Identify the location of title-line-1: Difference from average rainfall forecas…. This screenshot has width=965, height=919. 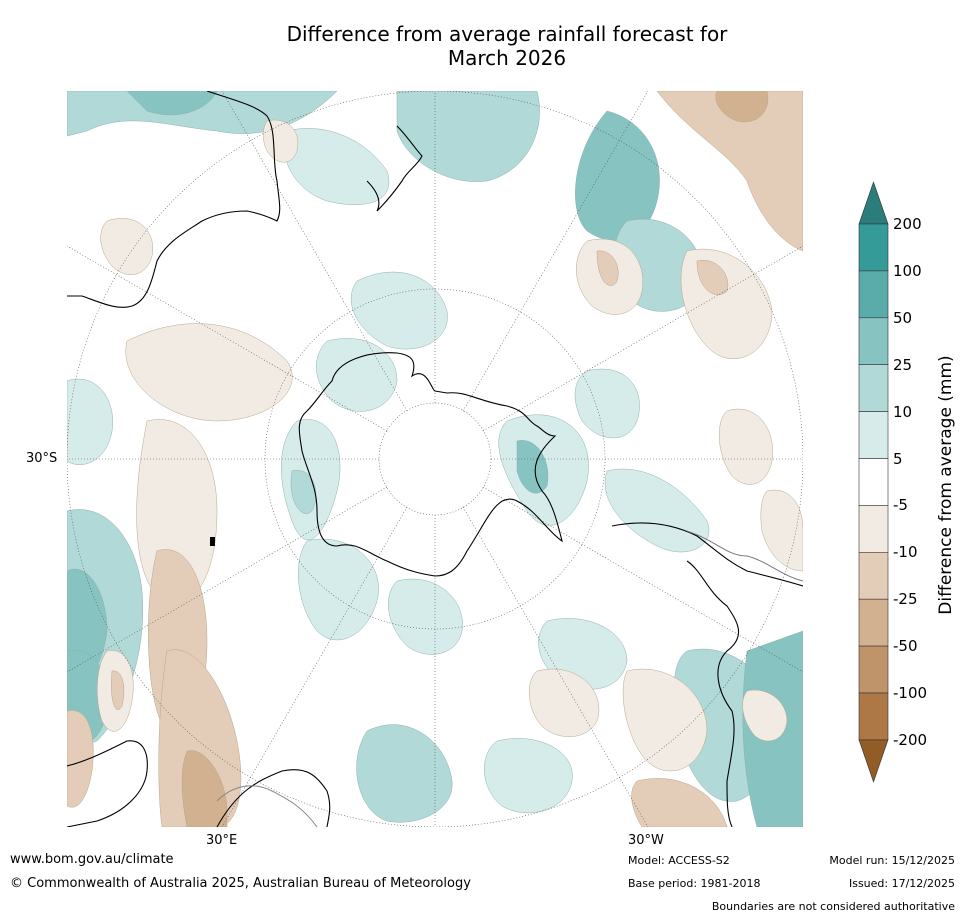
(507, 34).